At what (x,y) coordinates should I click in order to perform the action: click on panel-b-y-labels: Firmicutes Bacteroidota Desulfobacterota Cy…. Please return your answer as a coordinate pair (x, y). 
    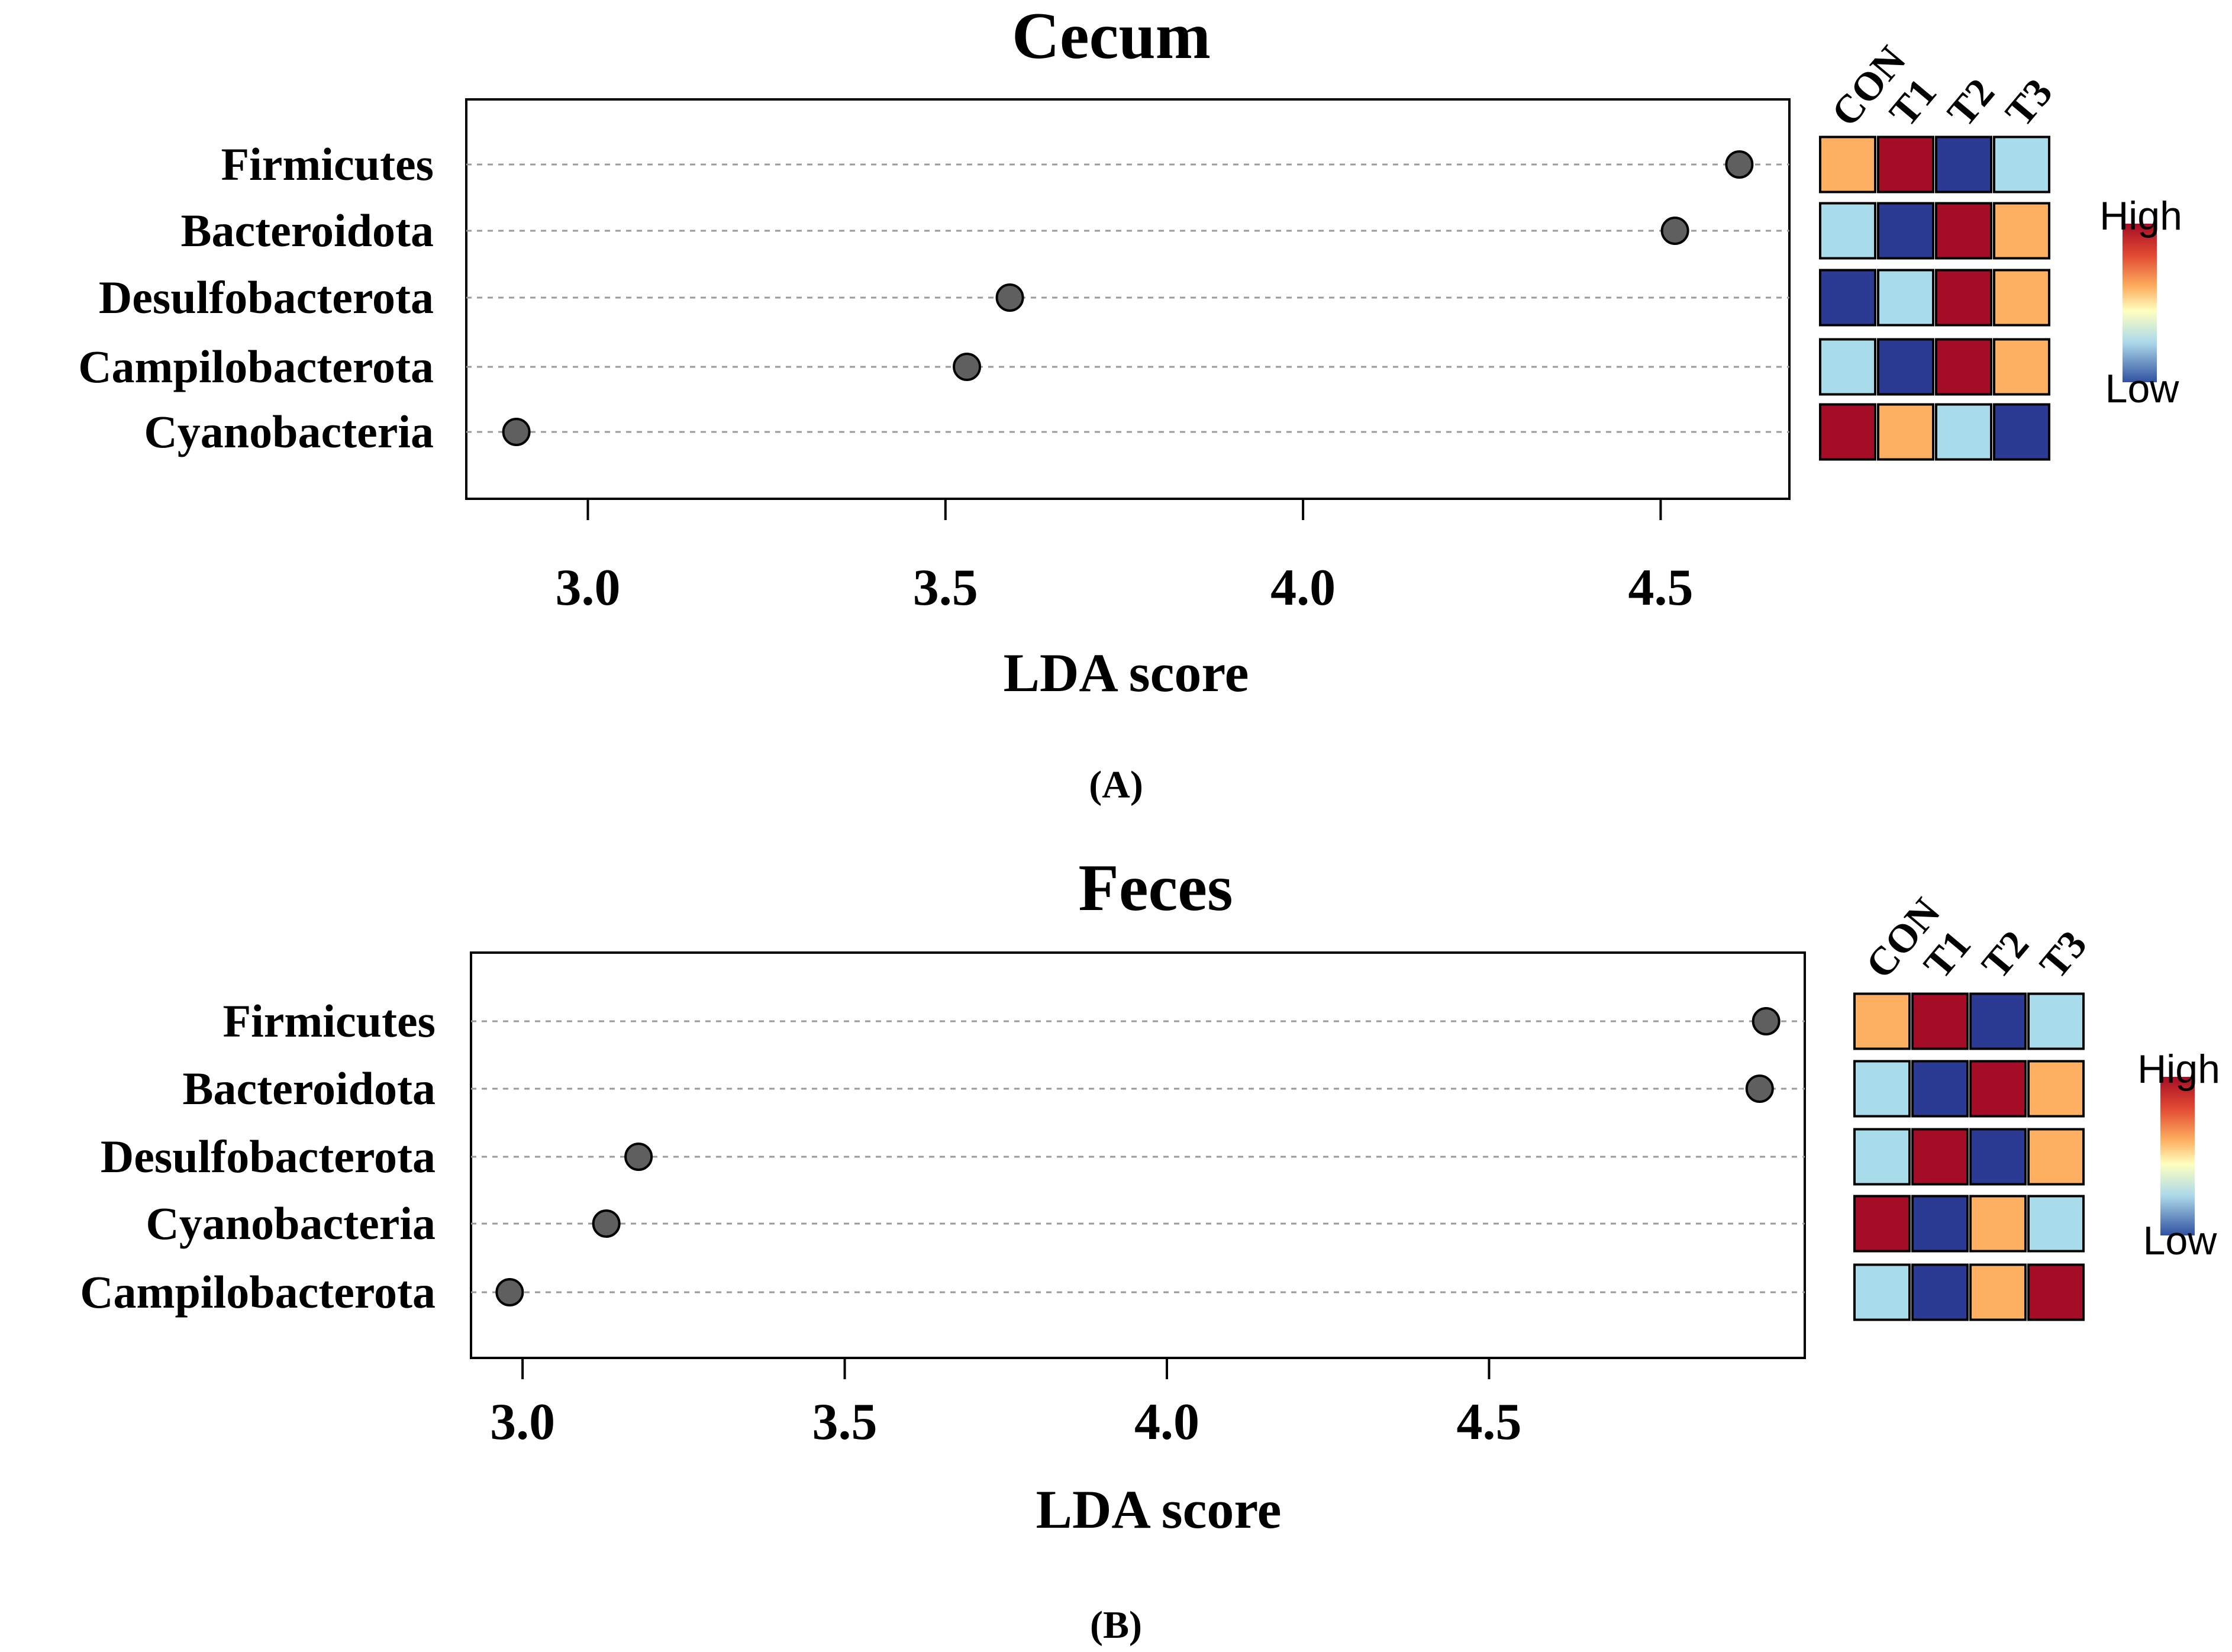
    Looking at the image, I should click on (258, 1157).